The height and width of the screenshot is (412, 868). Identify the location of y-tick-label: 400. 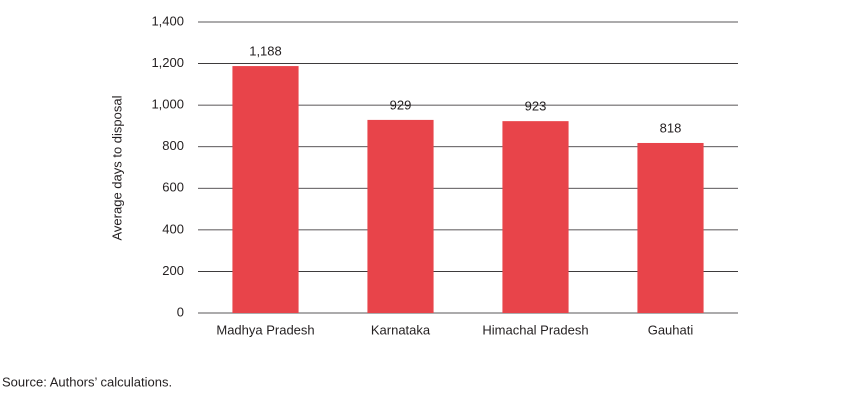
(173, 228).